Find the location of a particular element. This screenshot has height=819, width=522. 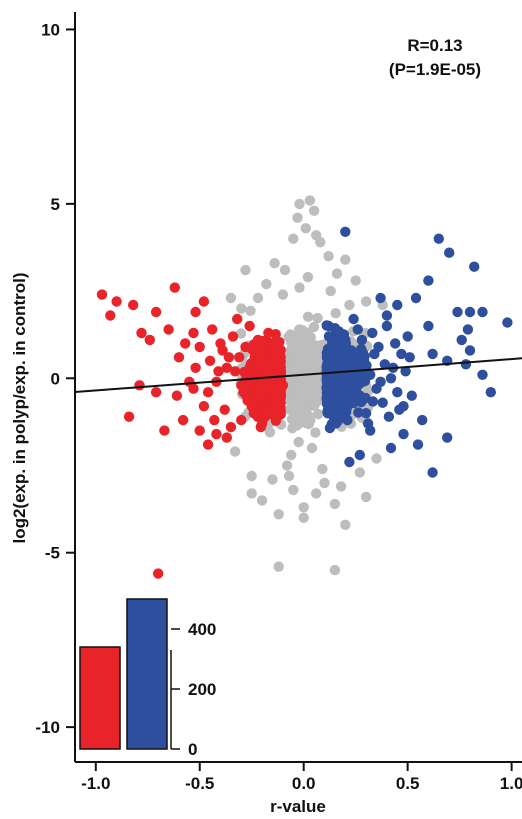

x-tick-label: -0.5 is located at coordinates (199, 783).